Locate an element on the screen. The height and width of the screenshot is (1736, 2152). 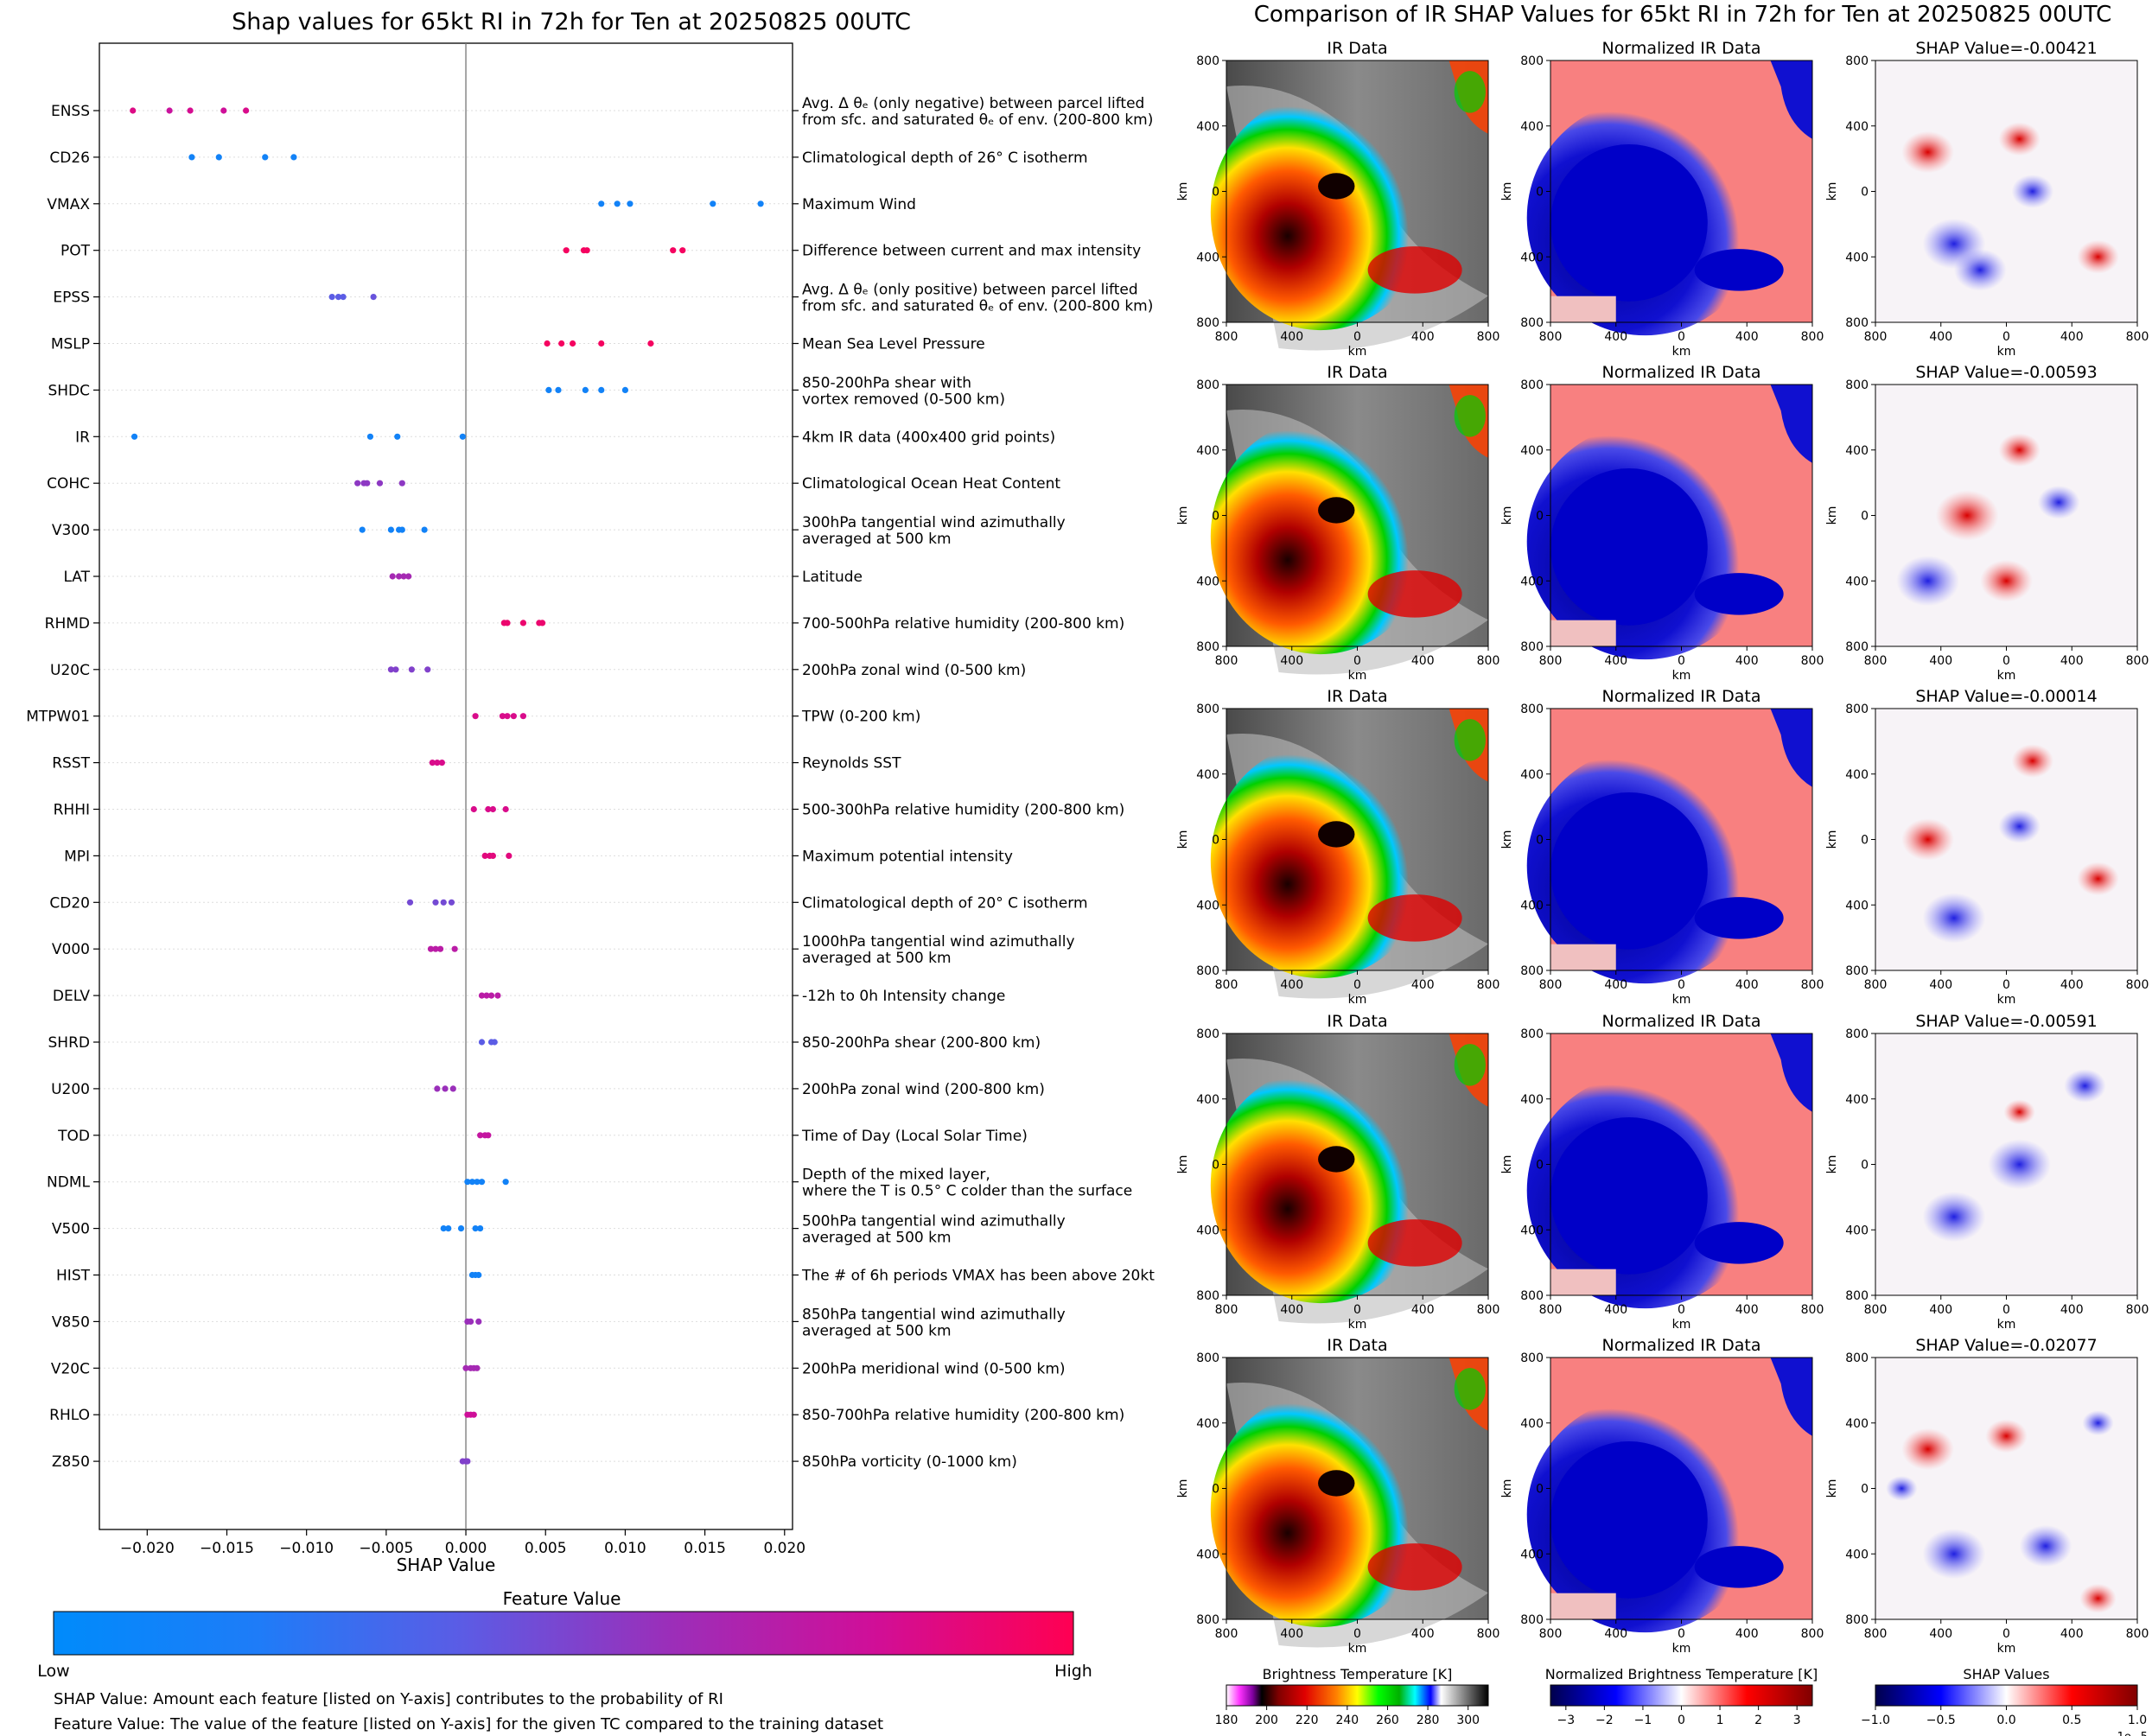
shap-point-z850 is located at coordinates (467, 1461).